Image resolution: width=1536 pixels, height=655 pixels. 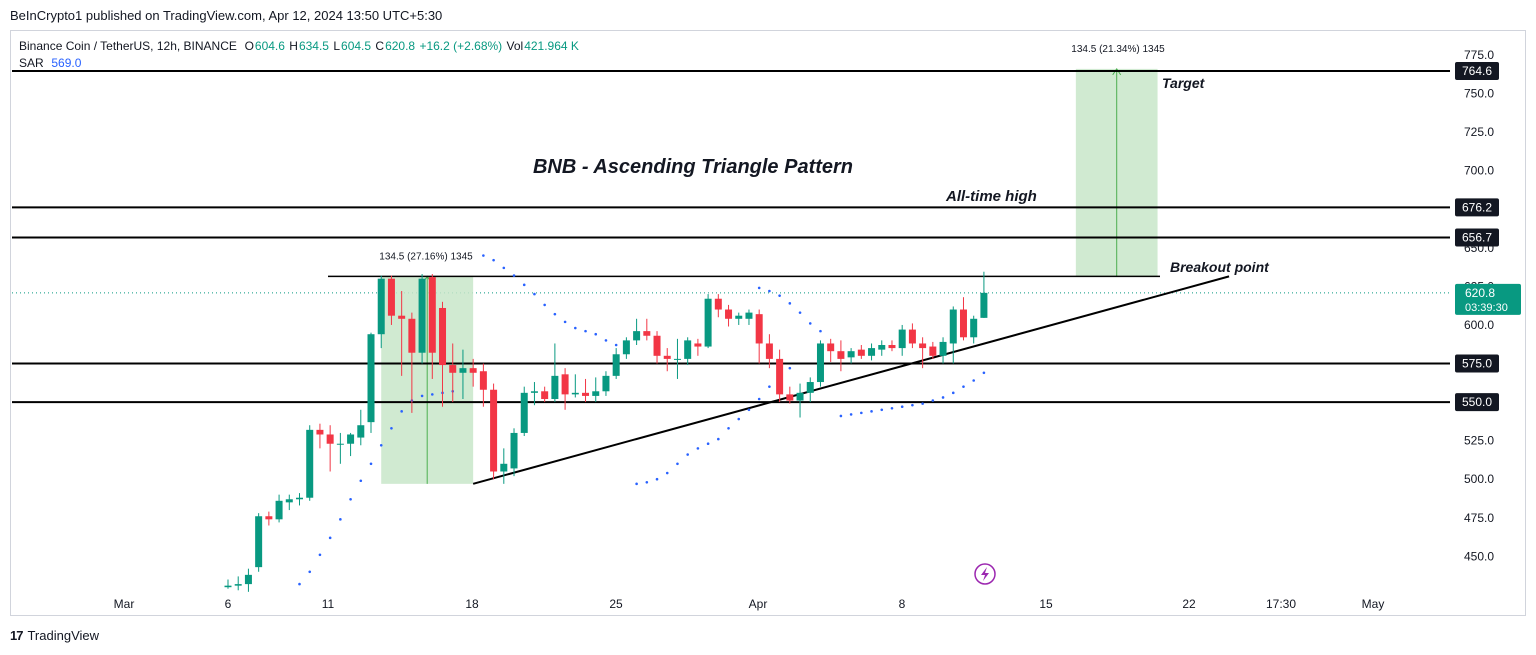 What do you see at coordinates (1479, 55) in the screenshot?
I see `price-tick-label: 775.0` at bounding box center [1479, 55].